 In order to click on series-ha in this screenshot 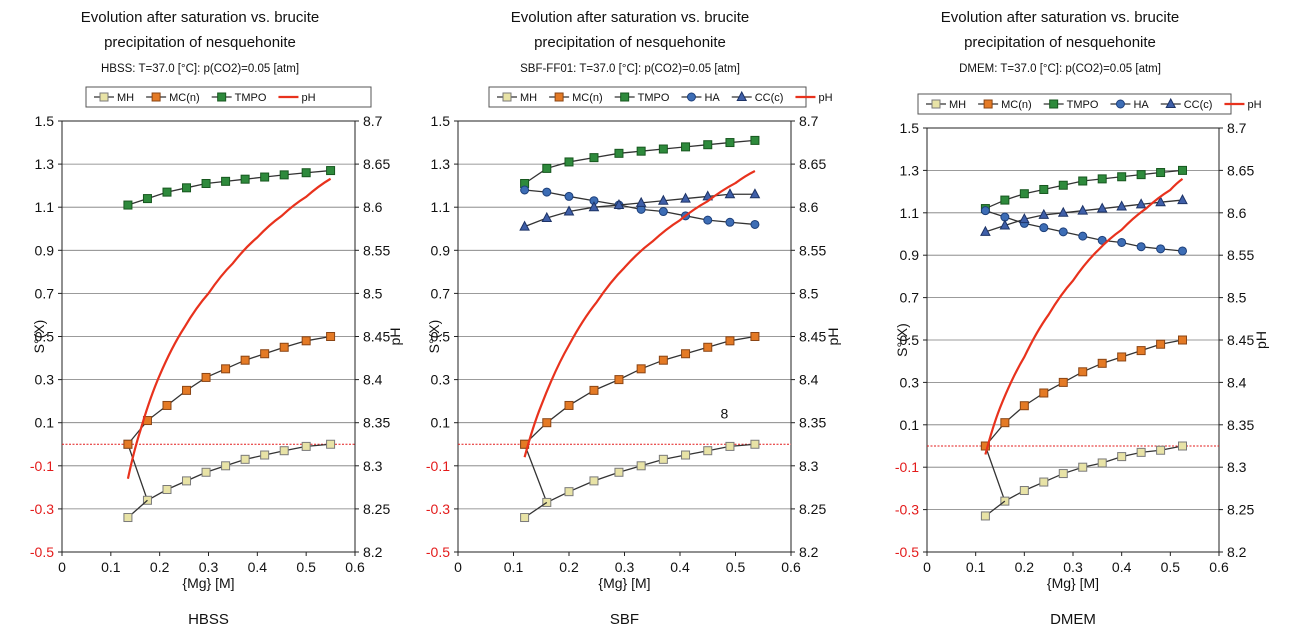, I will do `click(1083, 231)`.